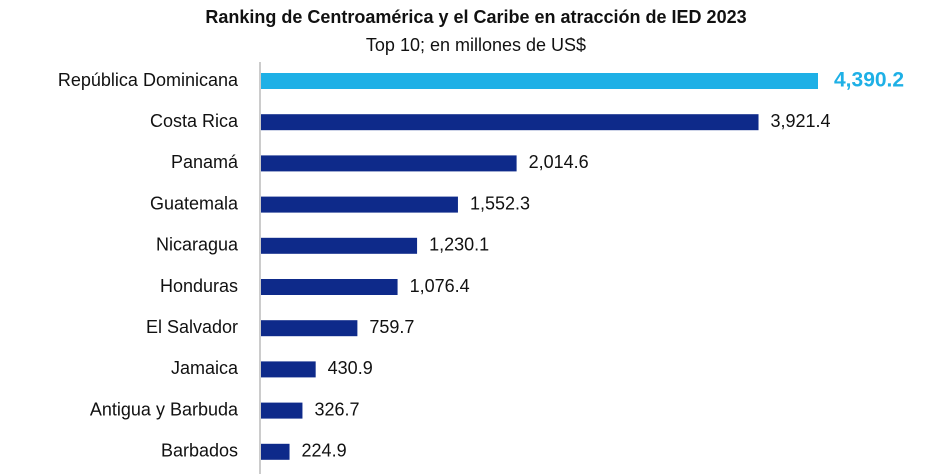  Describe the element at coordinates (869, 80) in the screenshot. I see `value-label: 4,390.2` at that location.